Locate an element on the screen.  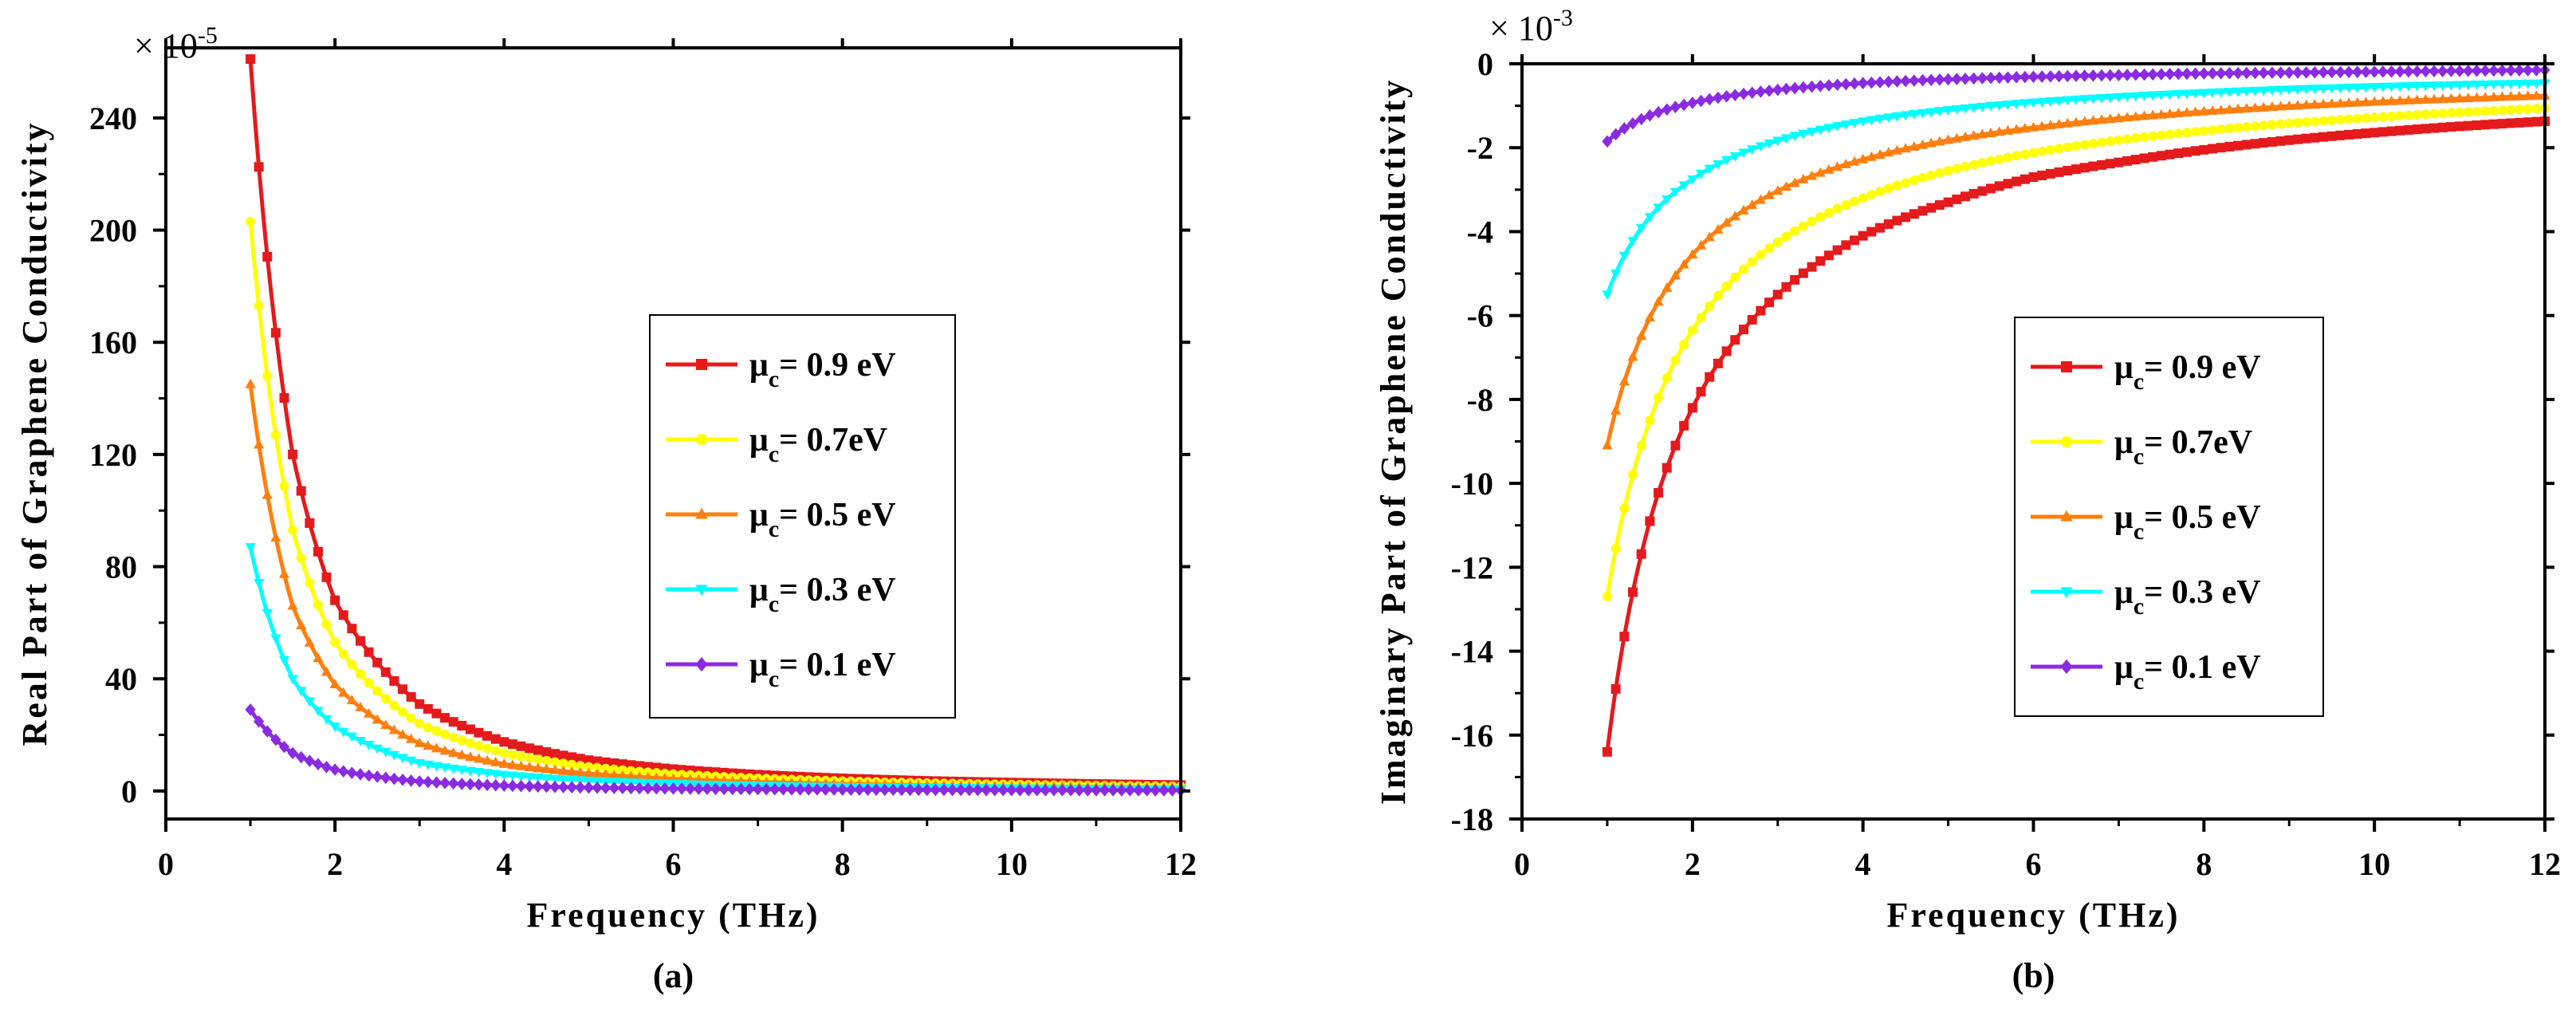
x-tick-label: 10 is located at coordinates (2374, 864).